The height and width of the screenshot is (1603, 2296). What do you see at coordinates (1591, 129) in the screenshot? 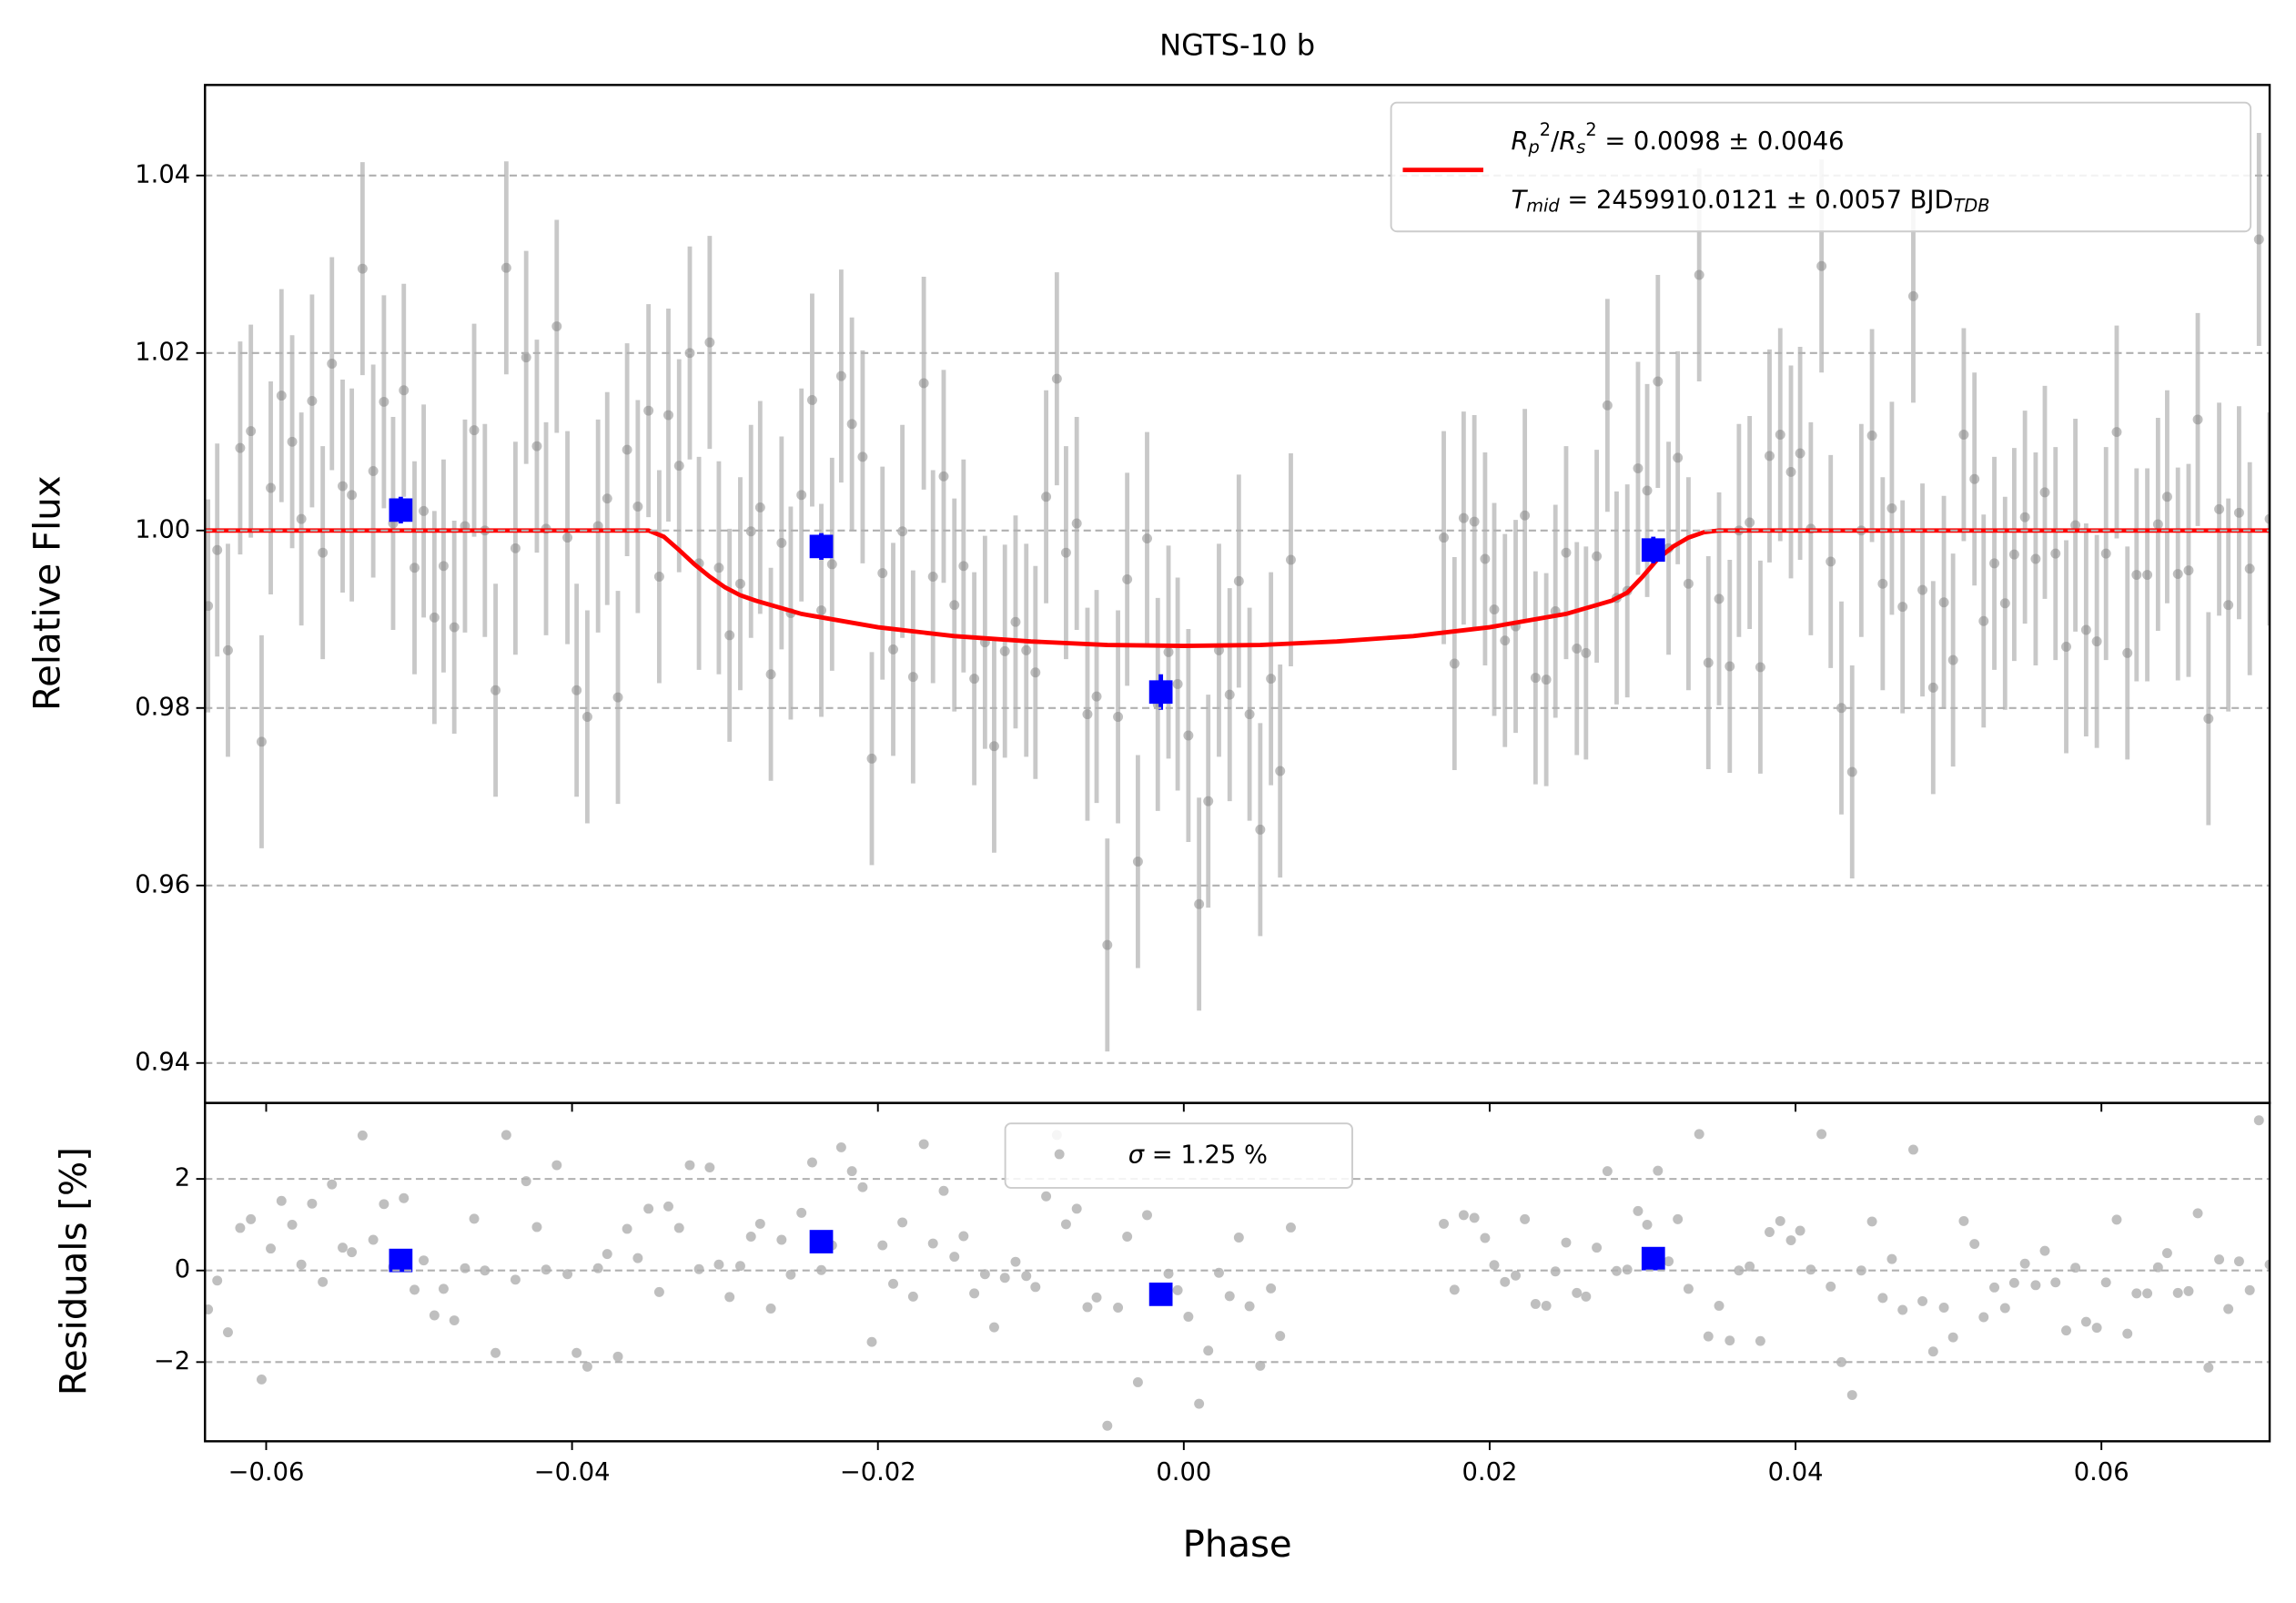
I see `legend-text-part: 2` at bounding box center [1591, 129].